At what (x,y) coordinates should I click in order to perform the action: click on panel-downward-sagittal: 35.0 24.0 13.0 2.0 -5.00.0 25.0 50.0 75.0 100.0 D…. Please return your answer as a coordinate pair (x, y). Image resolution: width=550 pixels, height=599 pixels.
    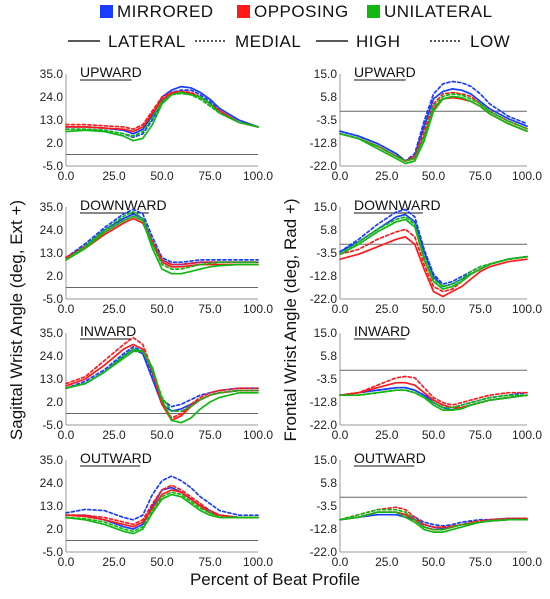
    Looking at the image, I should click on (157, 256).